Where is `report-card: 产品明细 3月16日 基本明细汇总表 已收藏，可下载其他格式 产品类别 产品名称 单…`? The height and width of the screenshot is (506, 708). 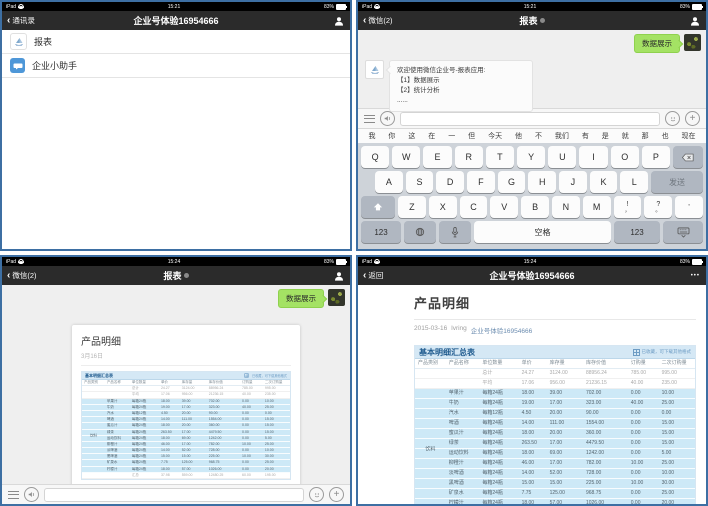
report-card: 产品明细 3月16日 基本明细汇总表 已收藏，可下载其他格式 产品类别 产品名称 单… is located at coordinates (186, 414).